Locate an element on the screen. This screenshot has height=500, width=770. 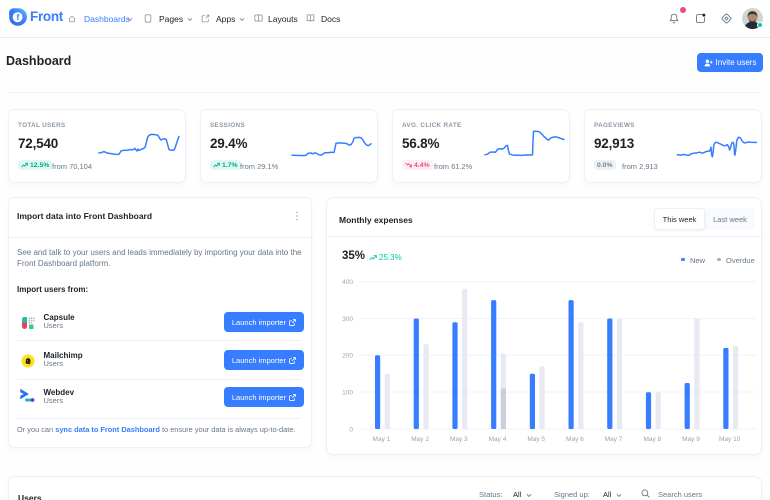
svg-text: May 3 is located at coordinates (459, 439).